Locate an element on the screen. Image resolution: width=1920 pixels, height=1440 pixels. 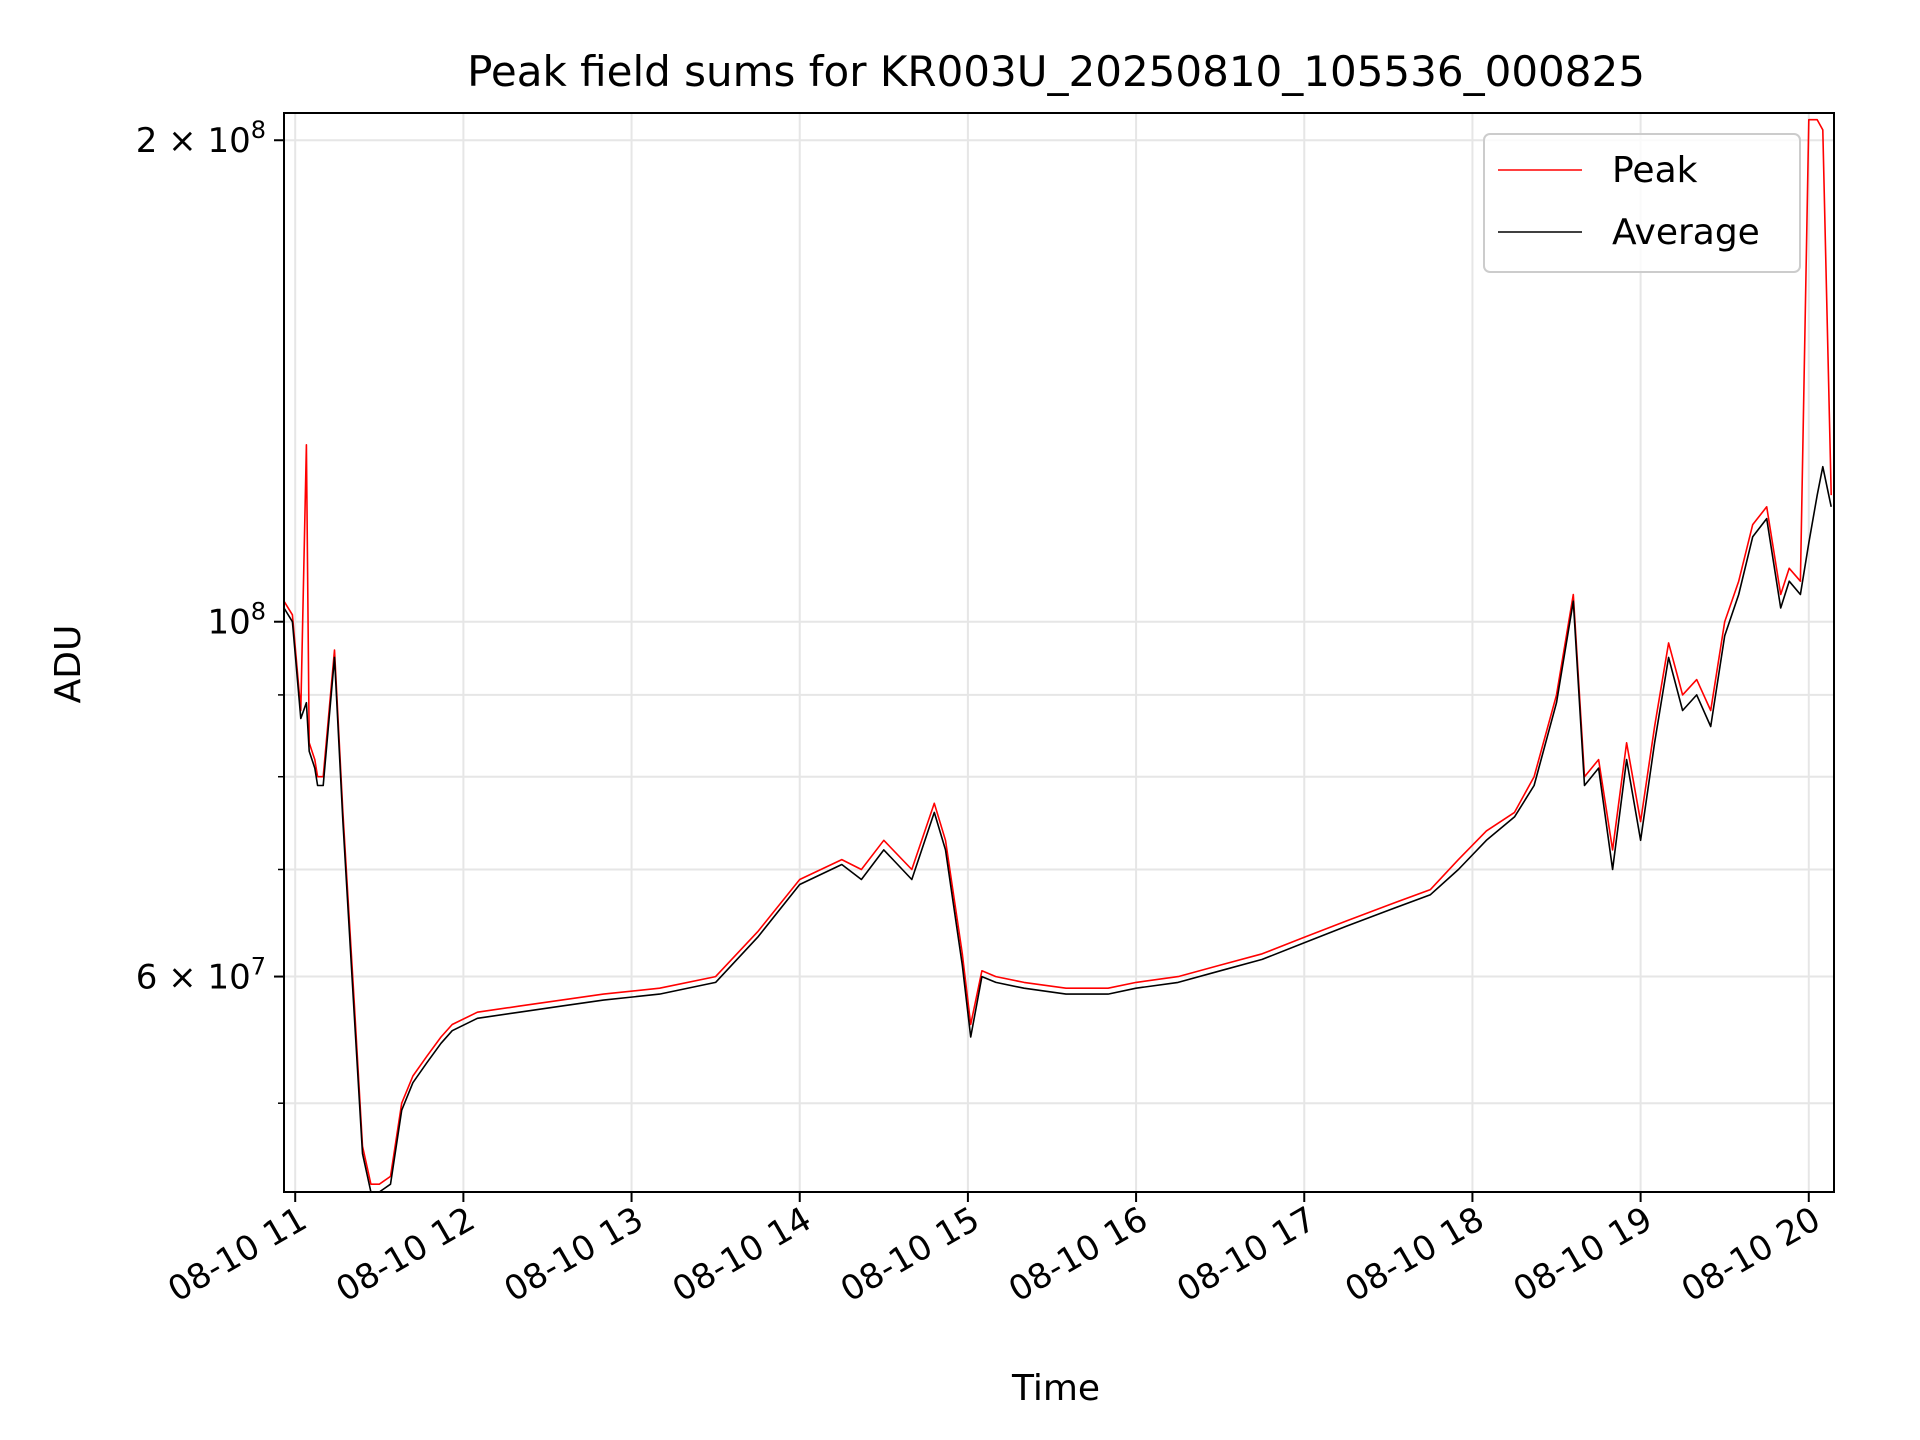
legend: Peak Average is located at coordinates (1642, 203).